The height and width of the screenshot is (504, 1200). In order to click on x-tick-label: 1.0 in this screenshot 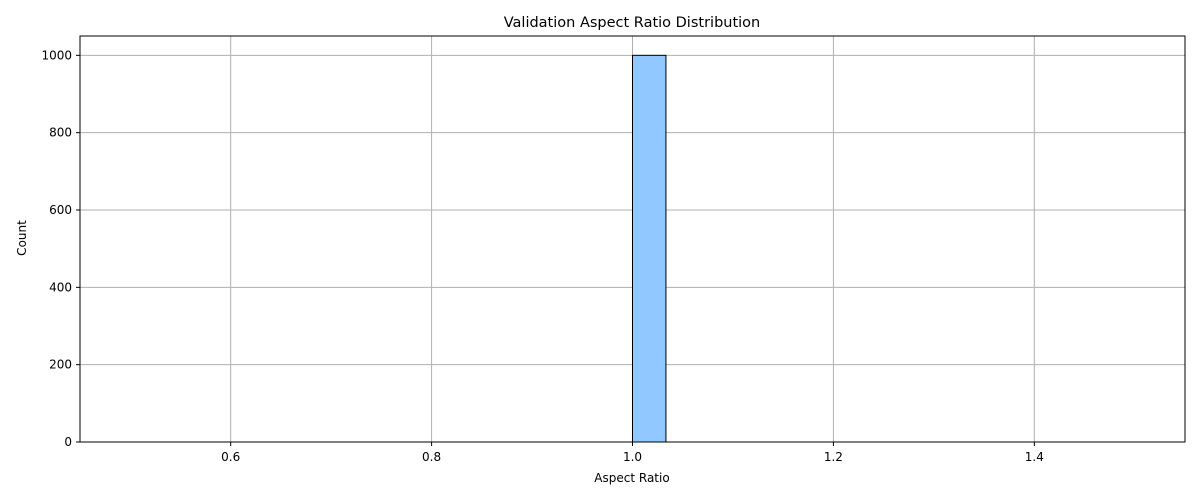, I will do `click(632, 457)`.